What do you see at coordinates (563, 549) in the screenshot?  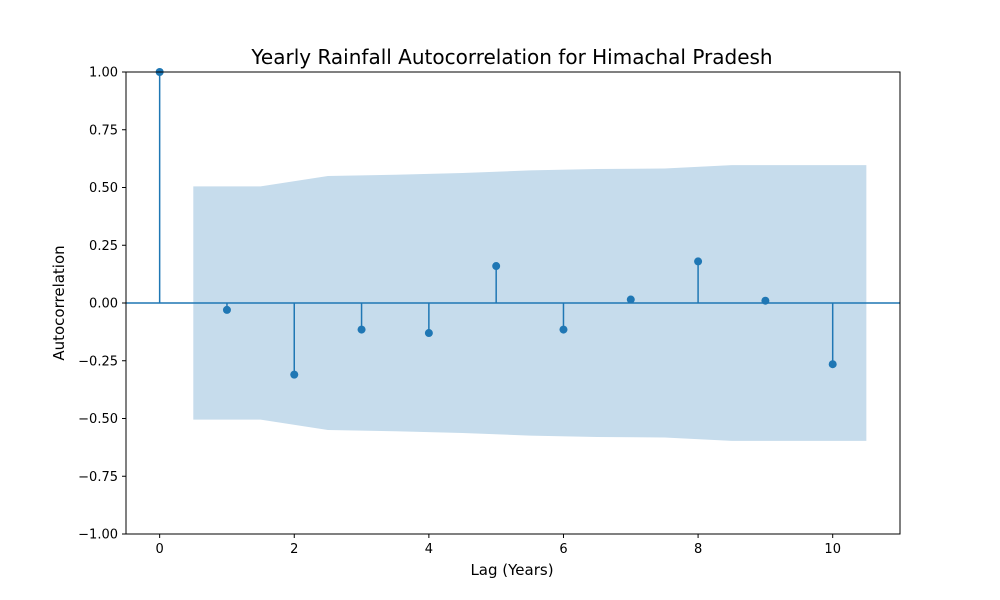 I see `x-tick-label: 6` at bounding box center [563, 549].